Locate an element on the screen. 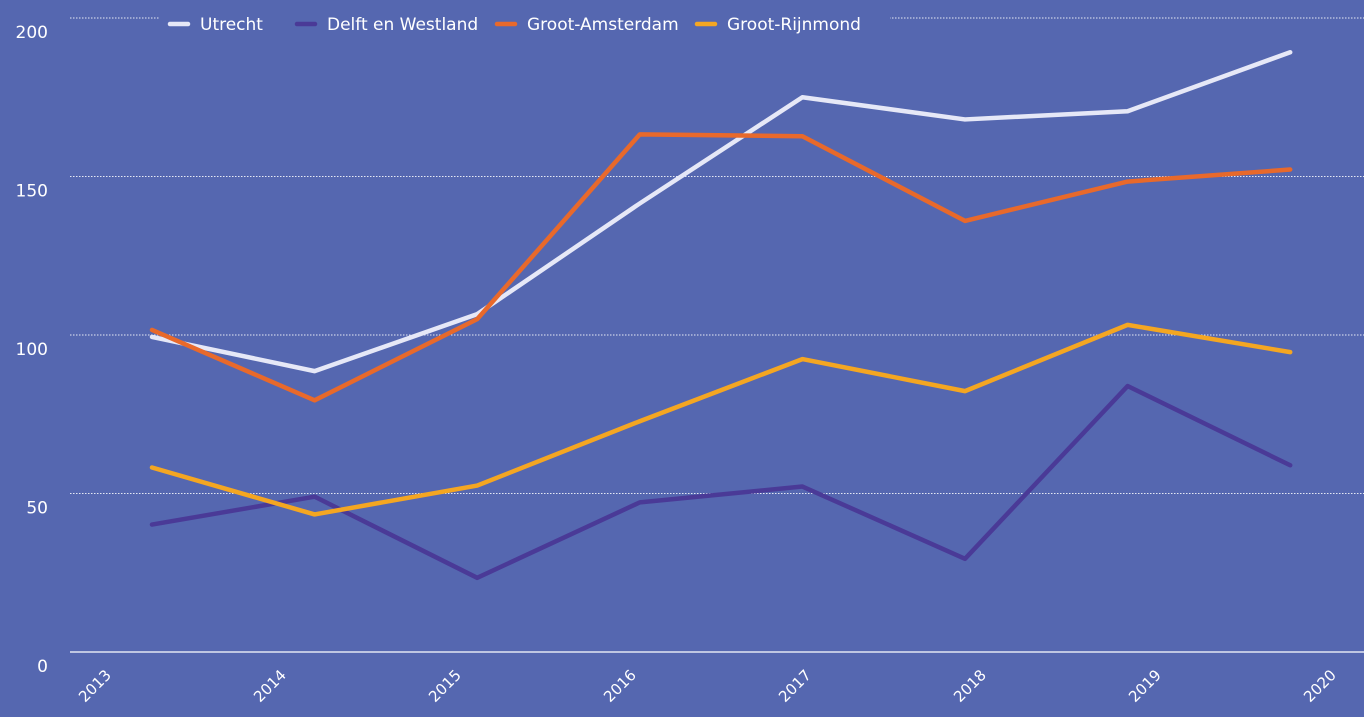 Image resolution: width=1364 pixels, height=717 pixels. legend-background is located at coordinates (525, 22).